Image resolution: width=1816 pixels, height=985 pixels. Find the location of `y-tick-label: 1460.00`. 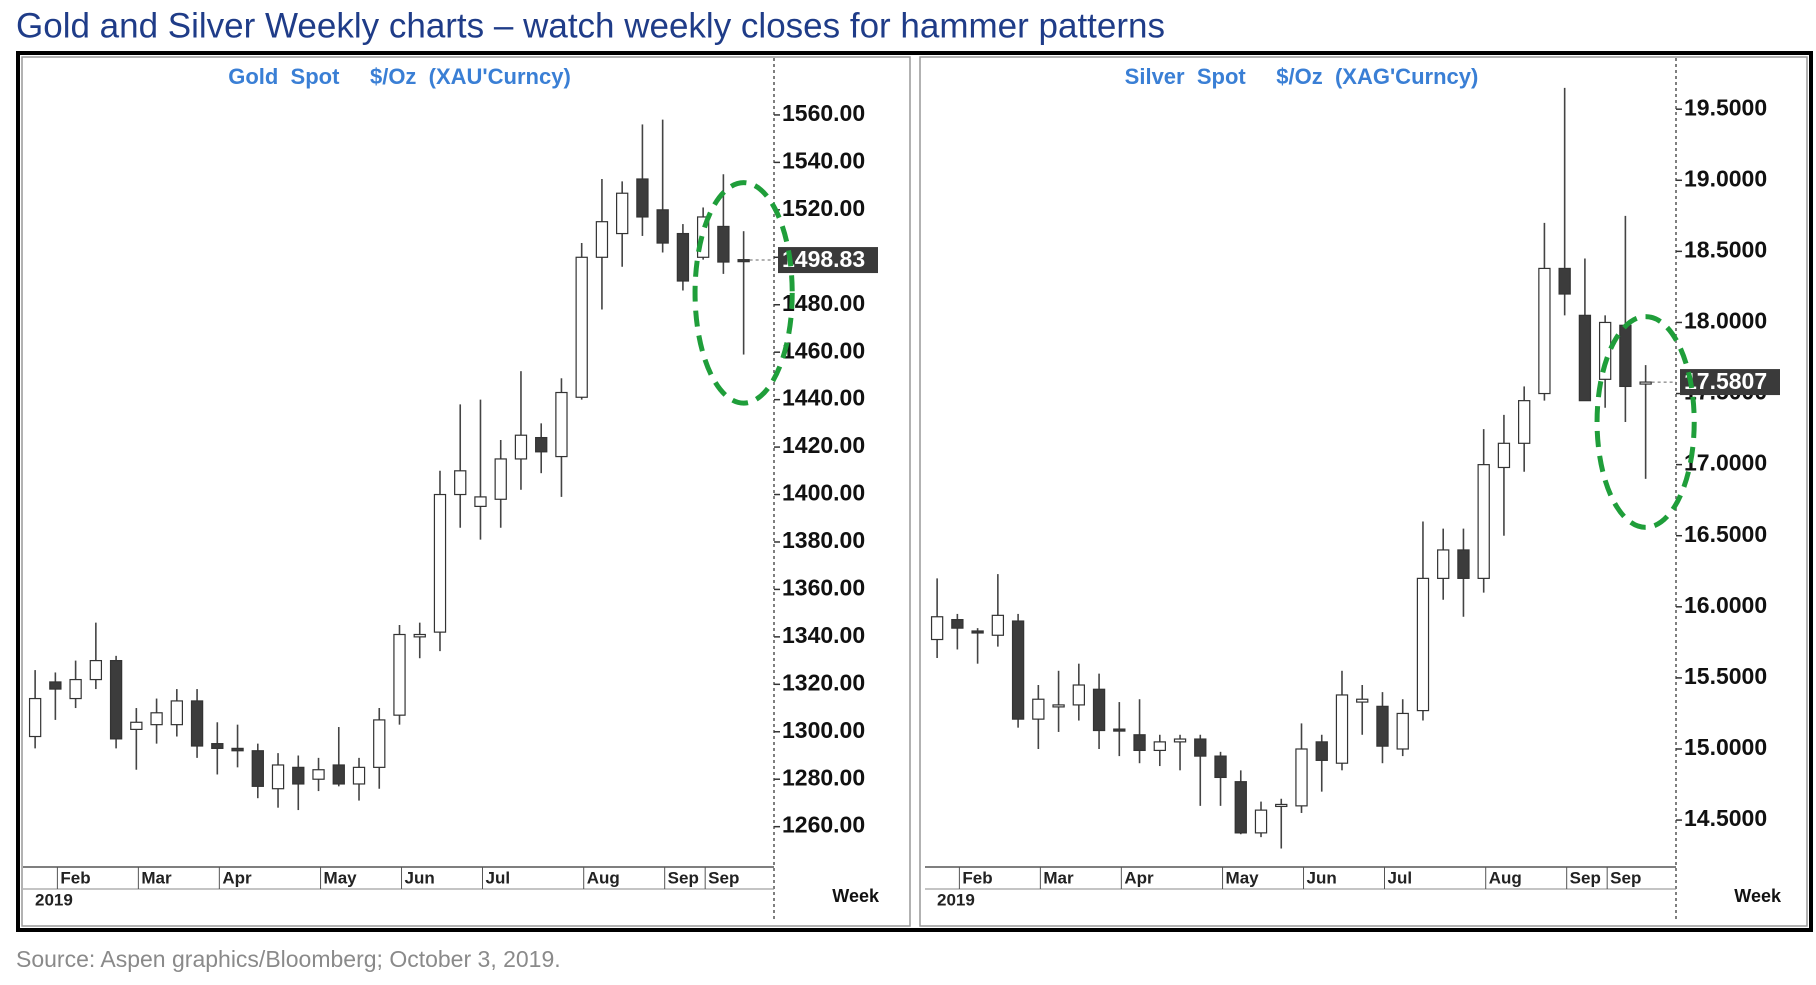

y-tick-label: 1460.00 is located at coordinates (823, 350).